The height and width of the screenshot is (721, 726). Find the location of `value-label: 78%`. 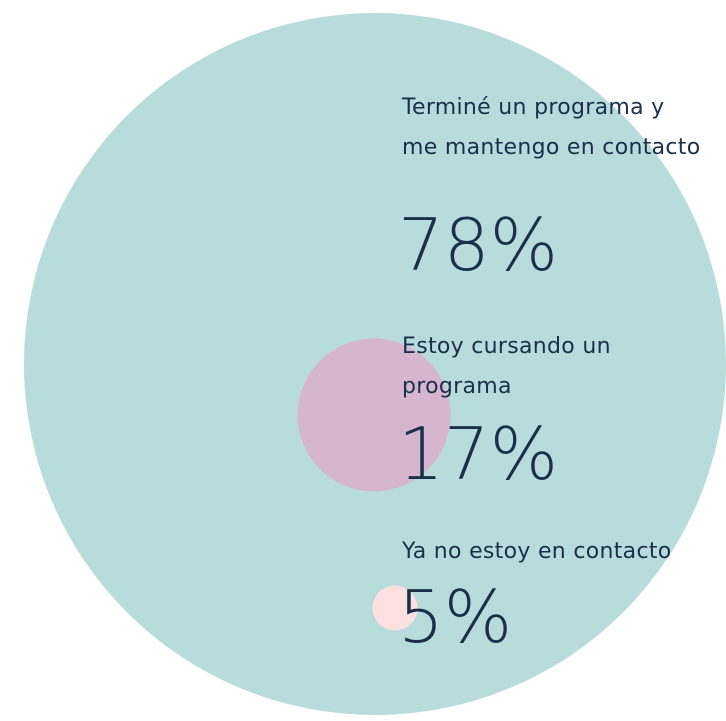

value-label: 78% is located at coordinates (478, 245).